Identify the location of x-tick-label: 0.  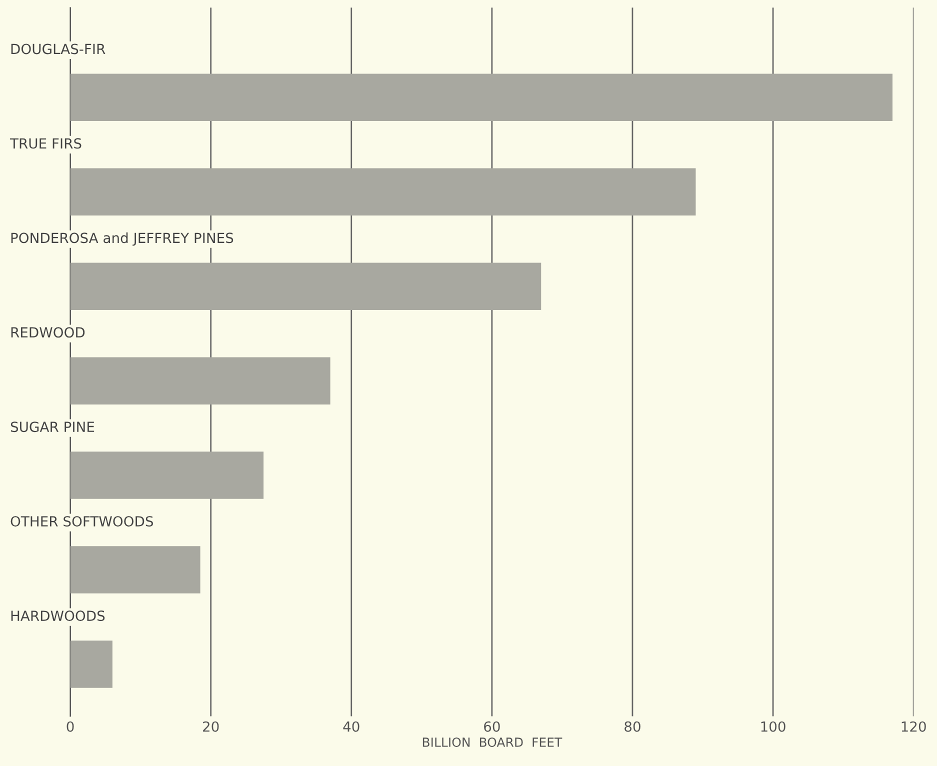
(70, 726).